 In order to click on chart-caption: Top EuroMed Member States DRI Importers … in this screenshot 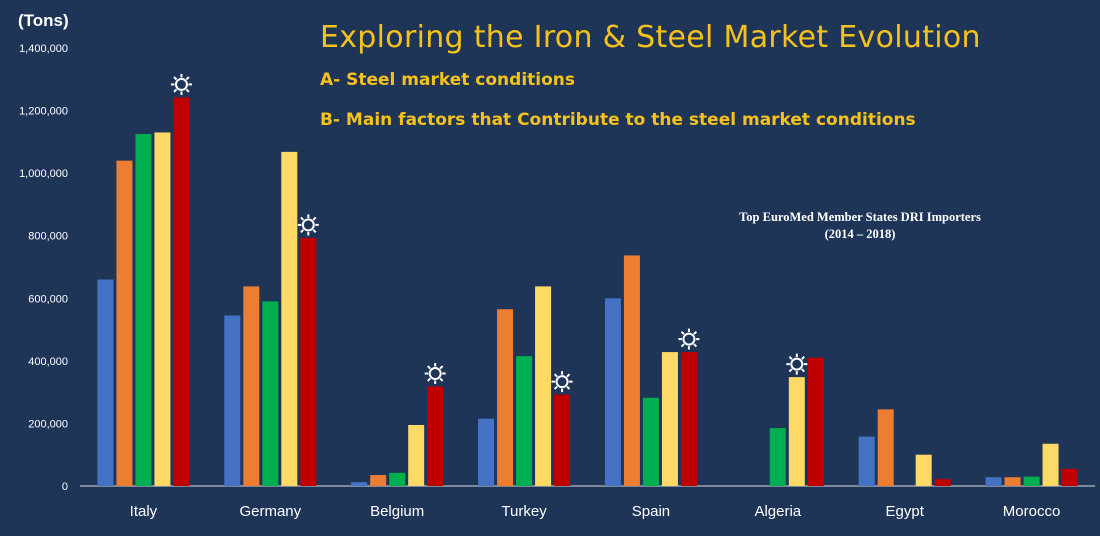, I will do `click(860, 226)`.